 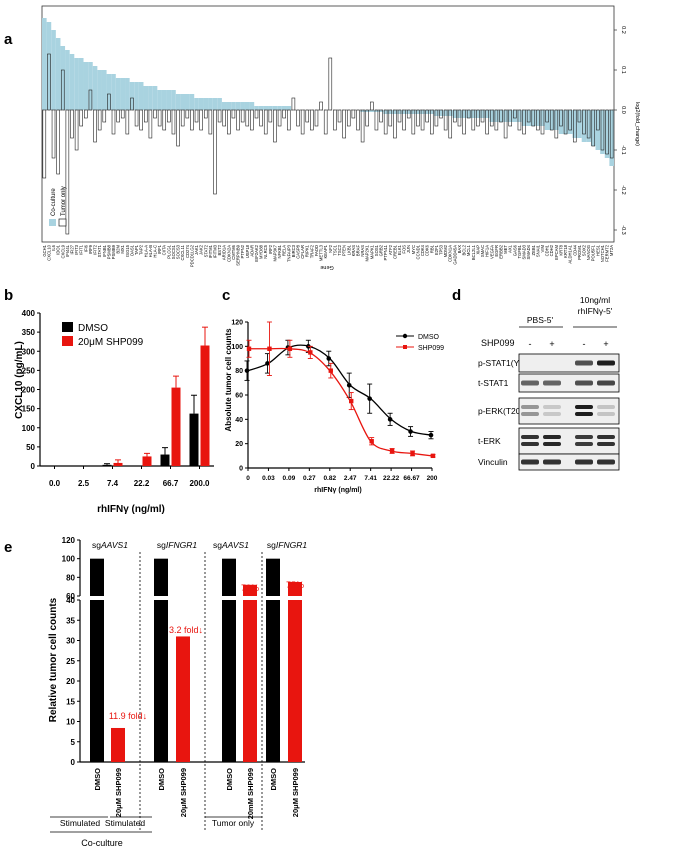 I want to click on gene-label: PTEN, so click(x=344, y=250).